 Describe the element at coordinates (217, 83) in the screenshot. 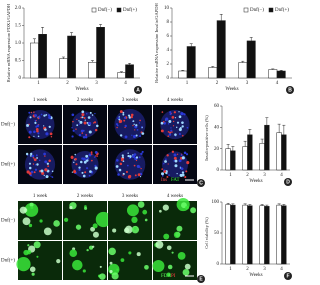

I see `x-tick-label: 2` at that location.